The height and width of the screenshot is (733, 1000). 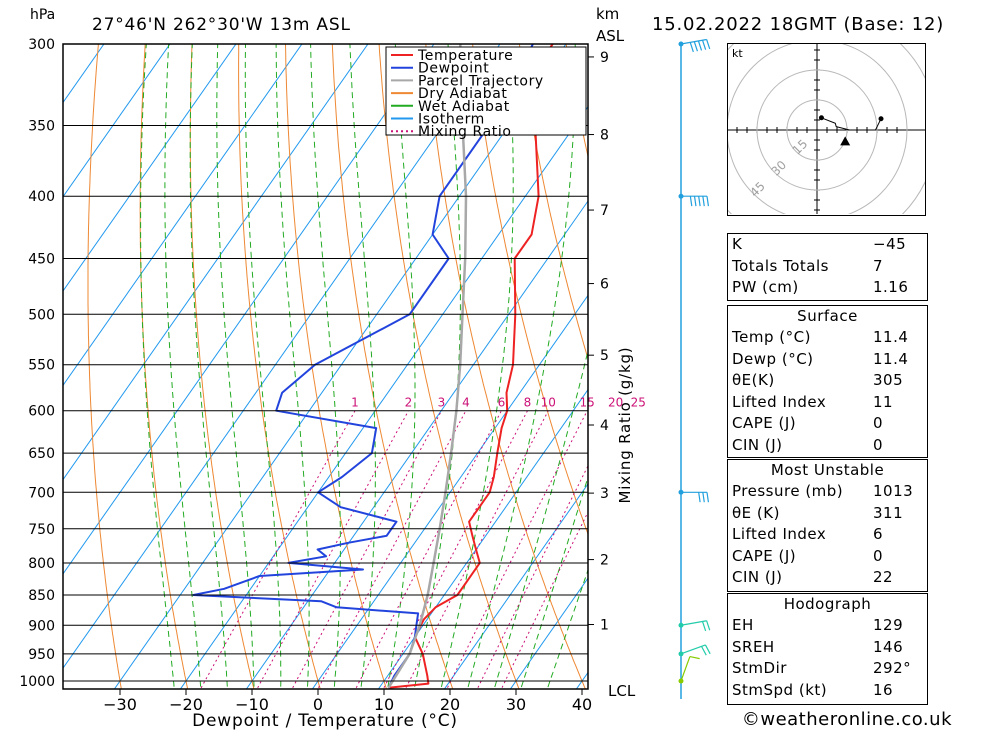 I want to click on x-tick-label: −30, so click(x=120, y=704).